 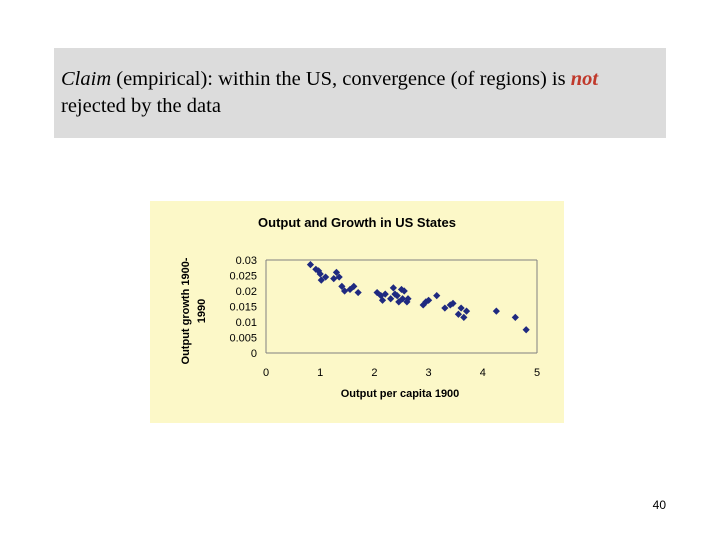 I want to click on y-tick-label: 0, so click(x=254, y=354).